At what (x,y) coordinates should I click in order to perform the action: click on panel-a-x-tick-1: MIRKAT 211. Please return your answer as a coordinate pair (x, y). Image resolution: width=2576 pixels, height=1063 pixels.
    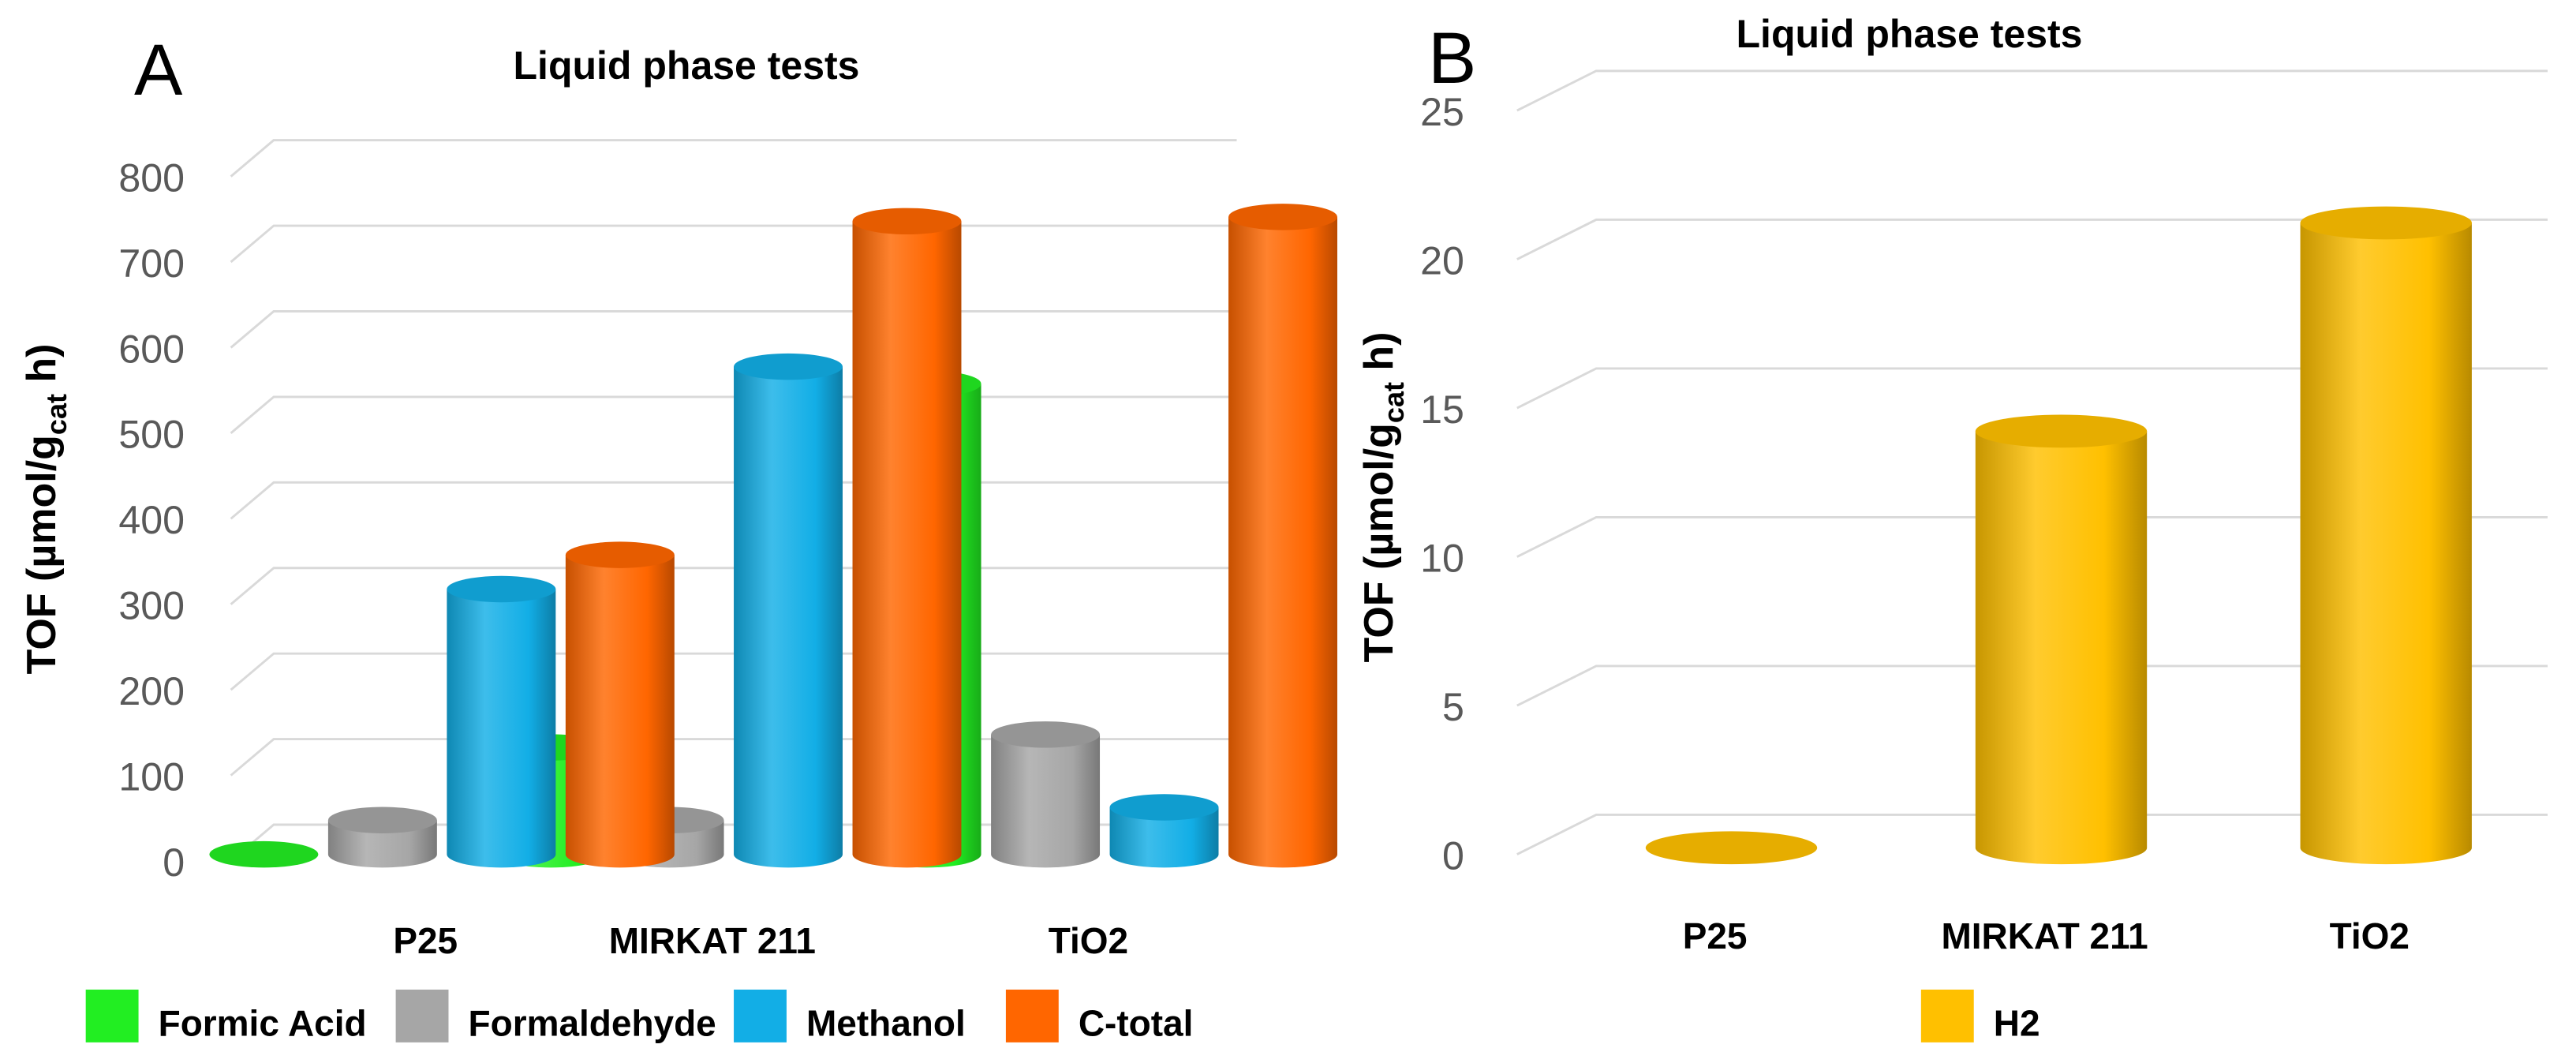
    Looking at the image, I should click on (712, 940).